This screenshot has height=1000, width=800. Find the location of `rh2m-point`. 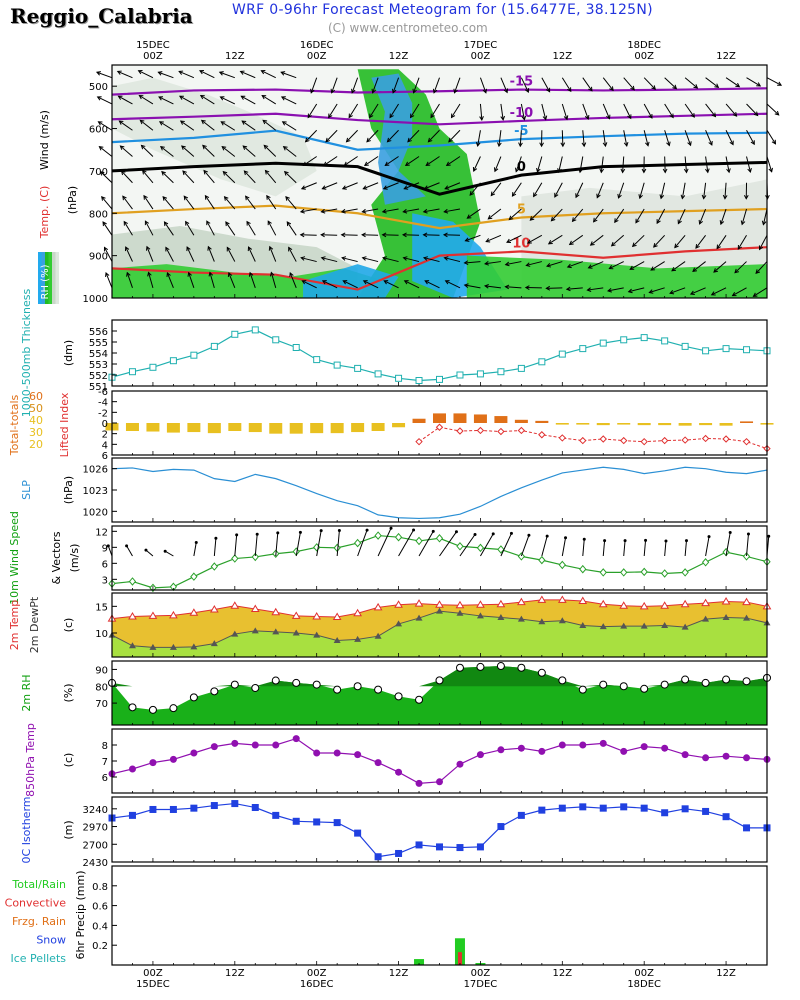

rh2m-point is located at coordinates (500, 666).